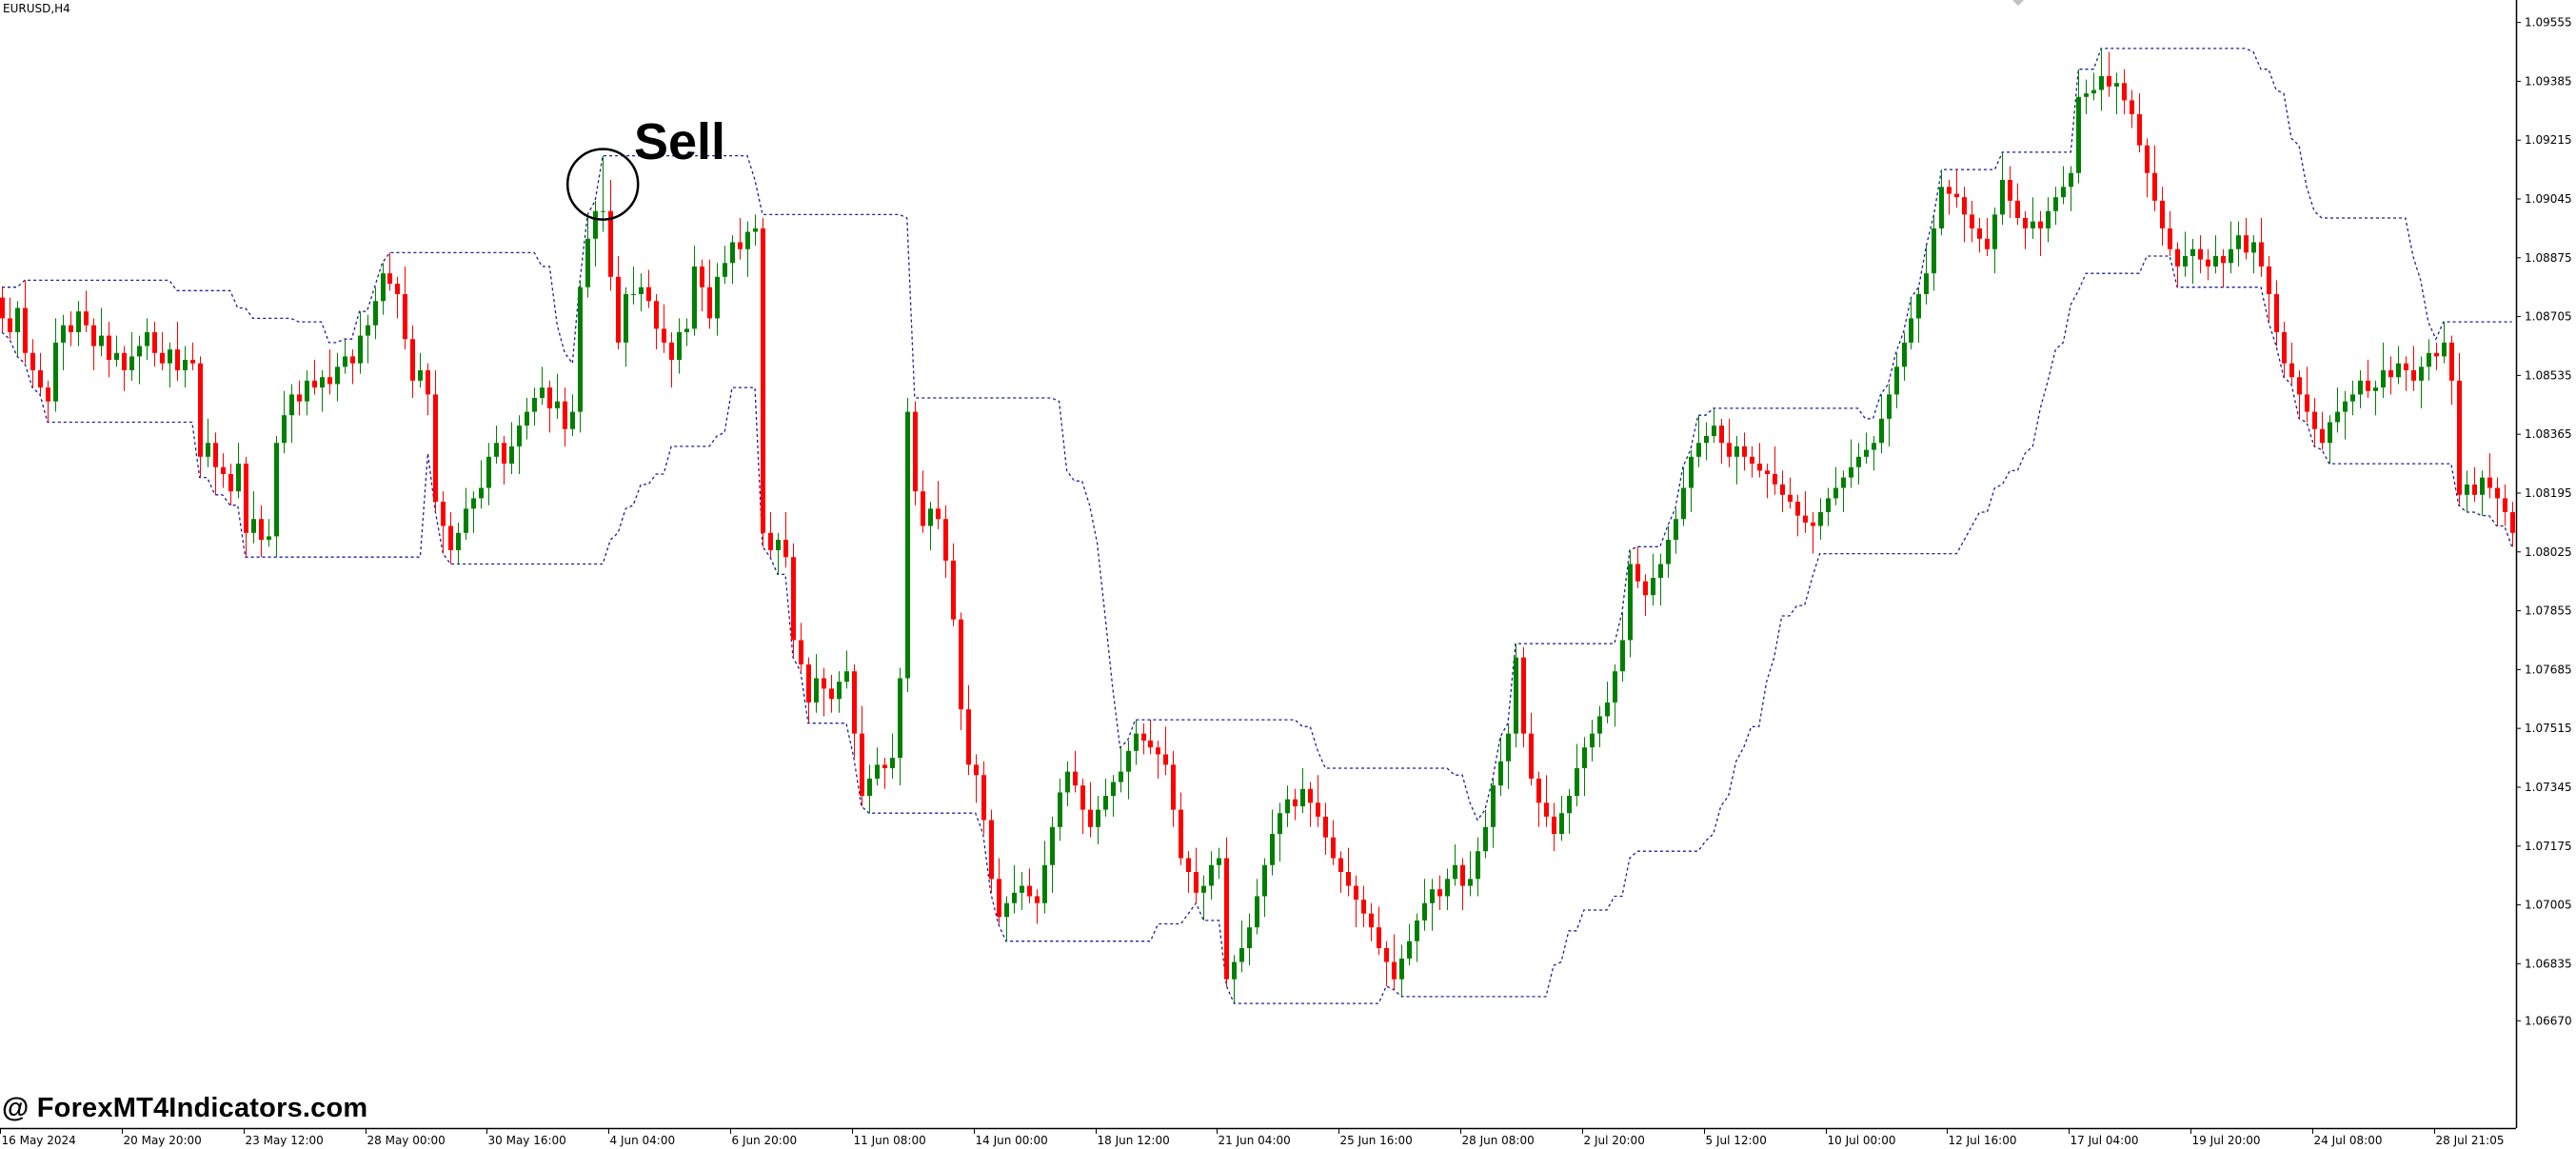 The width and height of the screenshot is (2576, 1149). What do you see at coordinates (2548, 1021) in the screenshot?
I see `price-tick-label: 1.06670` at bounding box center [2548, 1021].